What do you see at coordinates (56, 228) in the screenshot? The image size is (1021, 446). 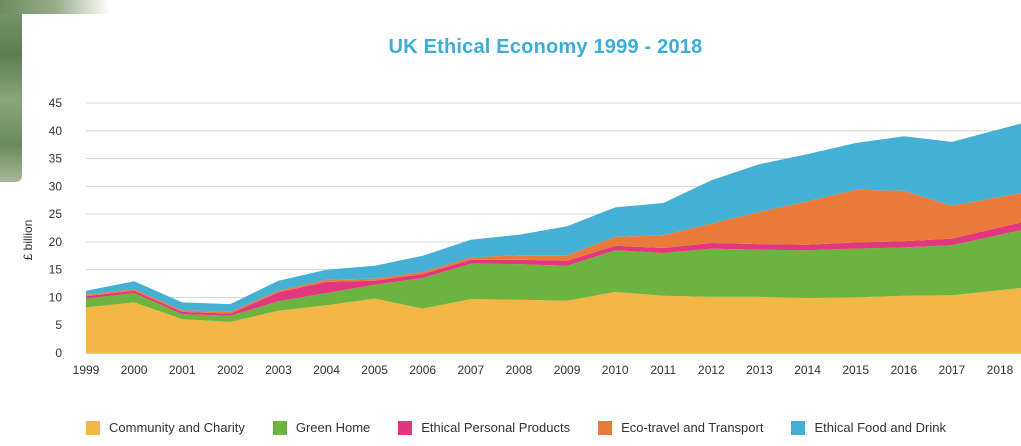 I see `y-tick-labels: 0 5 10 15 20 25 30 35 40 45` at bounding box center [56, 228].